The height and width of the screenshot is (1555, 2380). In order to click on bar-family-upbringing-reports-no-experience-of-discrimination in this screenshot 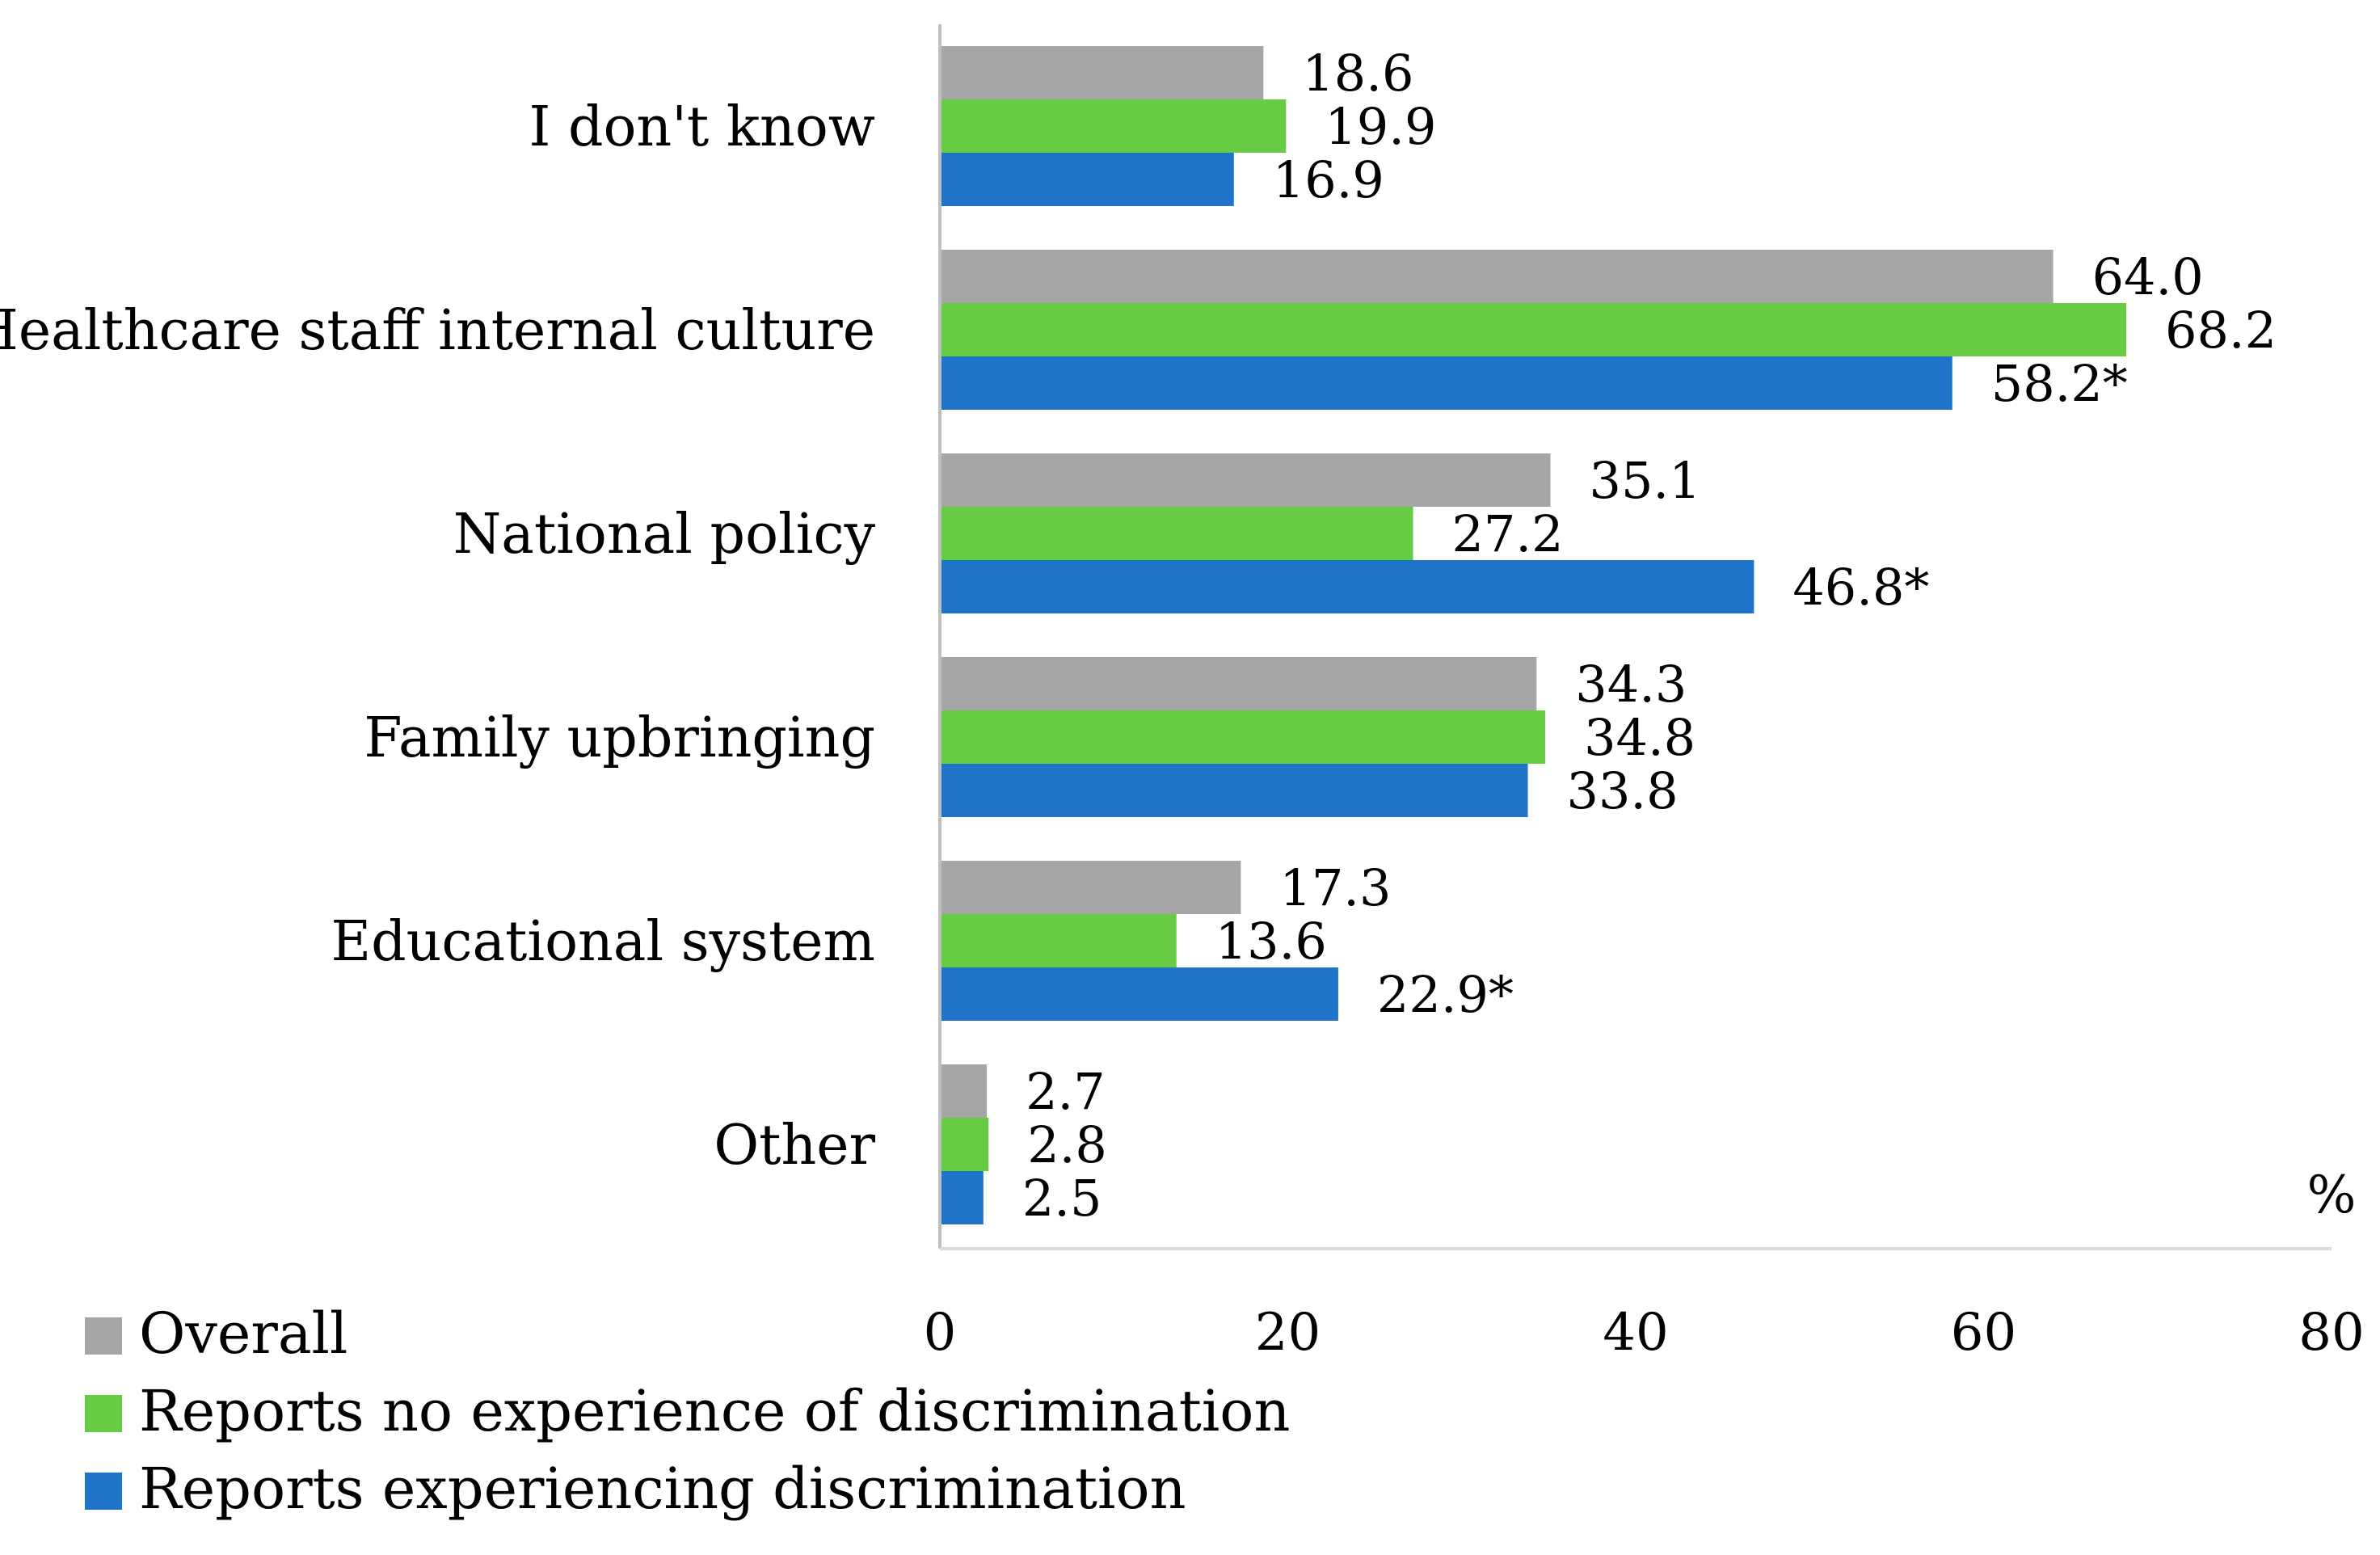, I will do `click(1243, 737)`.